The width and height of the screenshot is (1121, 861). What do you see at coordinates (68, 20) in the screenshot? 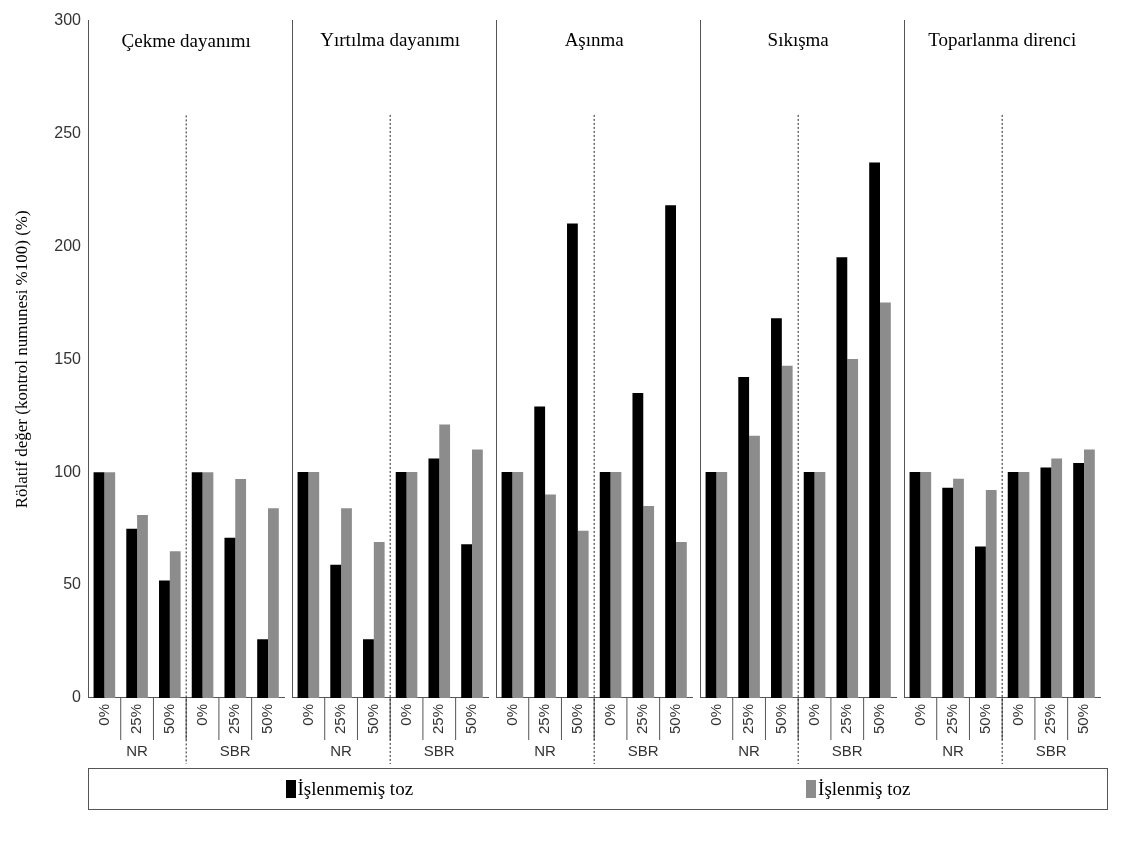
I see `y-tick-label: 300` at bounding box center [68, 20].